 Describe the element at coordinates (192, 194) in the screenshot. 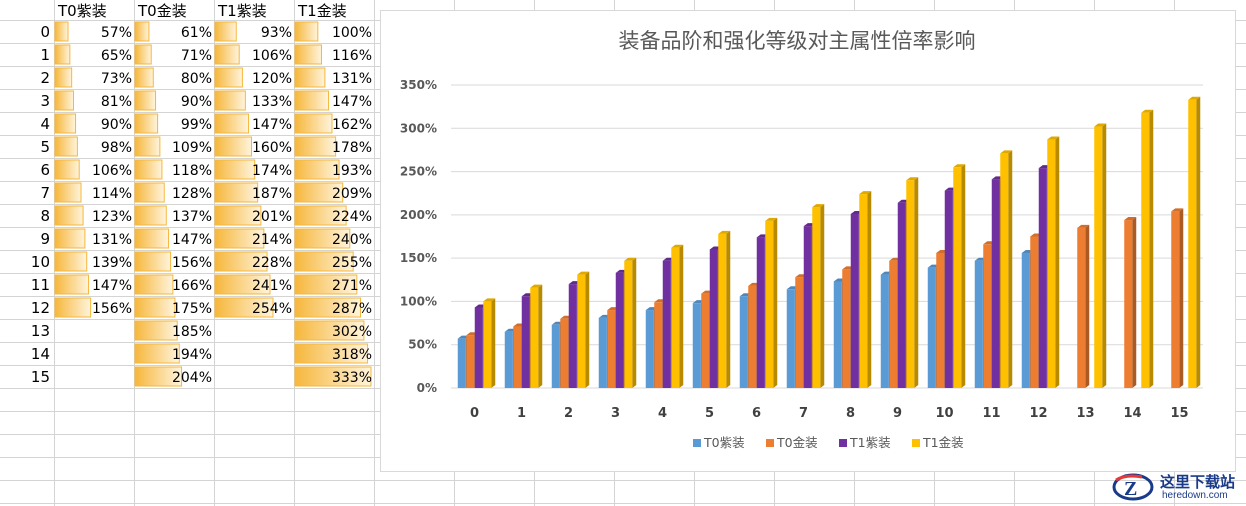

I see `table-cell: 128%` at that location.